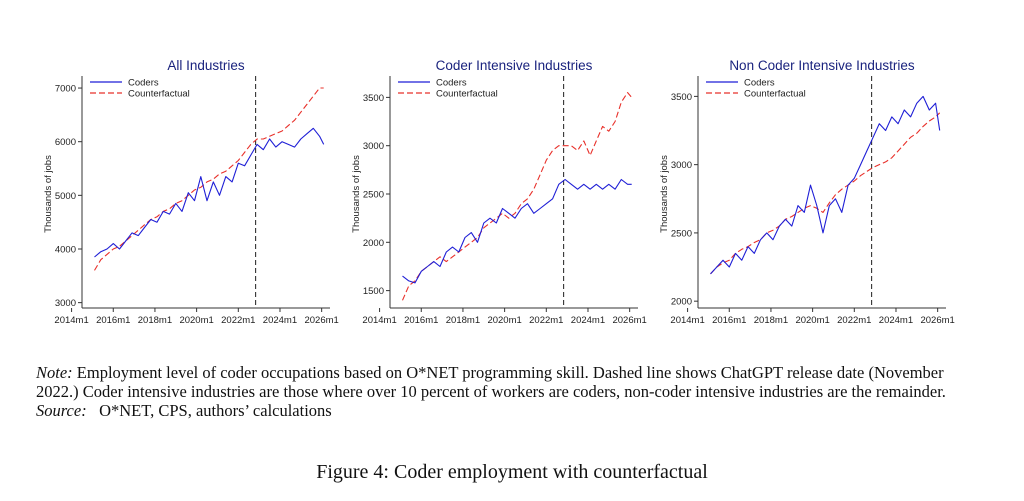  What do you see at coordinates (373, 291) in the screenshot?
I see `y-tick-label: 1500` at bounding box center [373, 291].